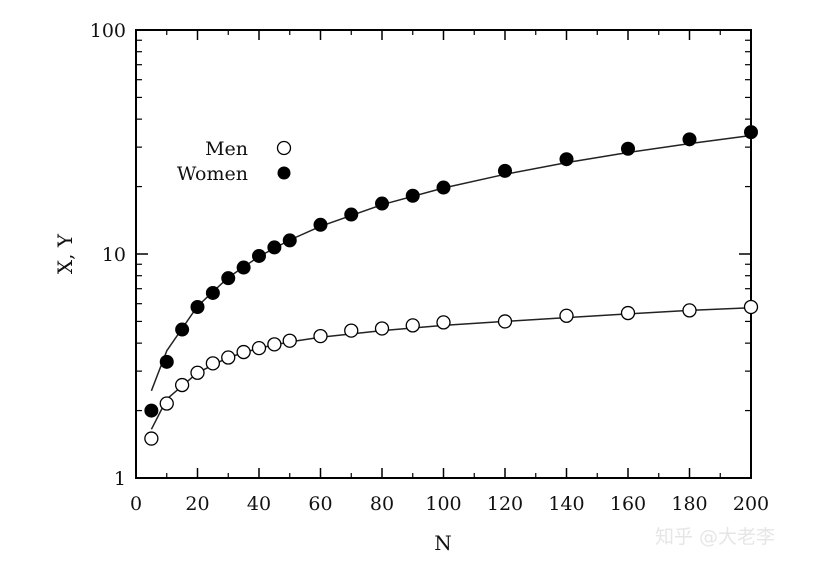 The width and height of the screenshot is (830, 569). Describe the element at coordinates (108, 31) in the screenshot. I see `y-tick-label: 100` at that location.